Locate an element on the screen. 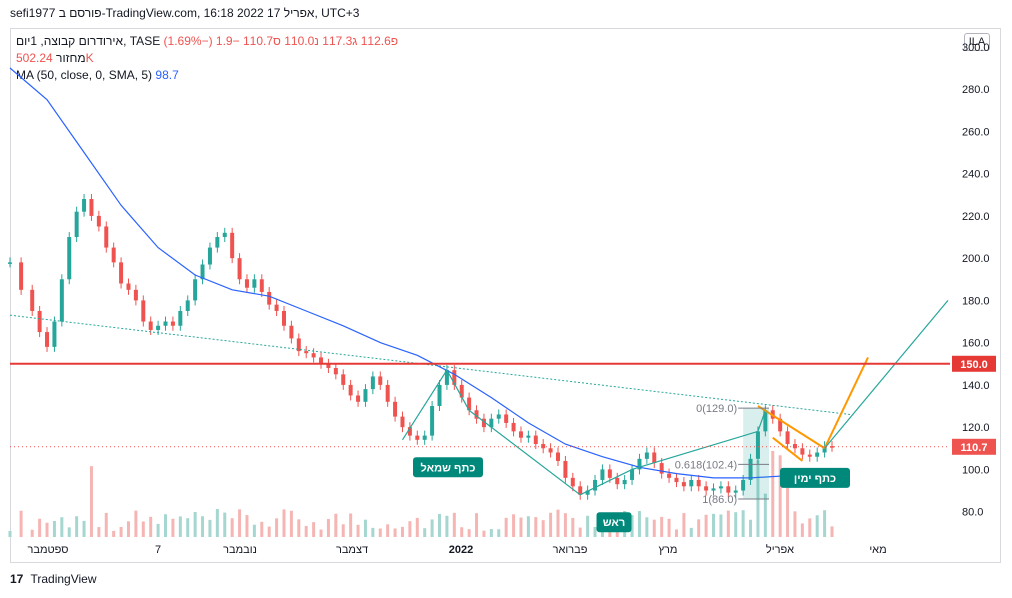 This screenshot has width=1012, height=598. x-tick-label: ספטמבר is located at coordinates (47, 550).